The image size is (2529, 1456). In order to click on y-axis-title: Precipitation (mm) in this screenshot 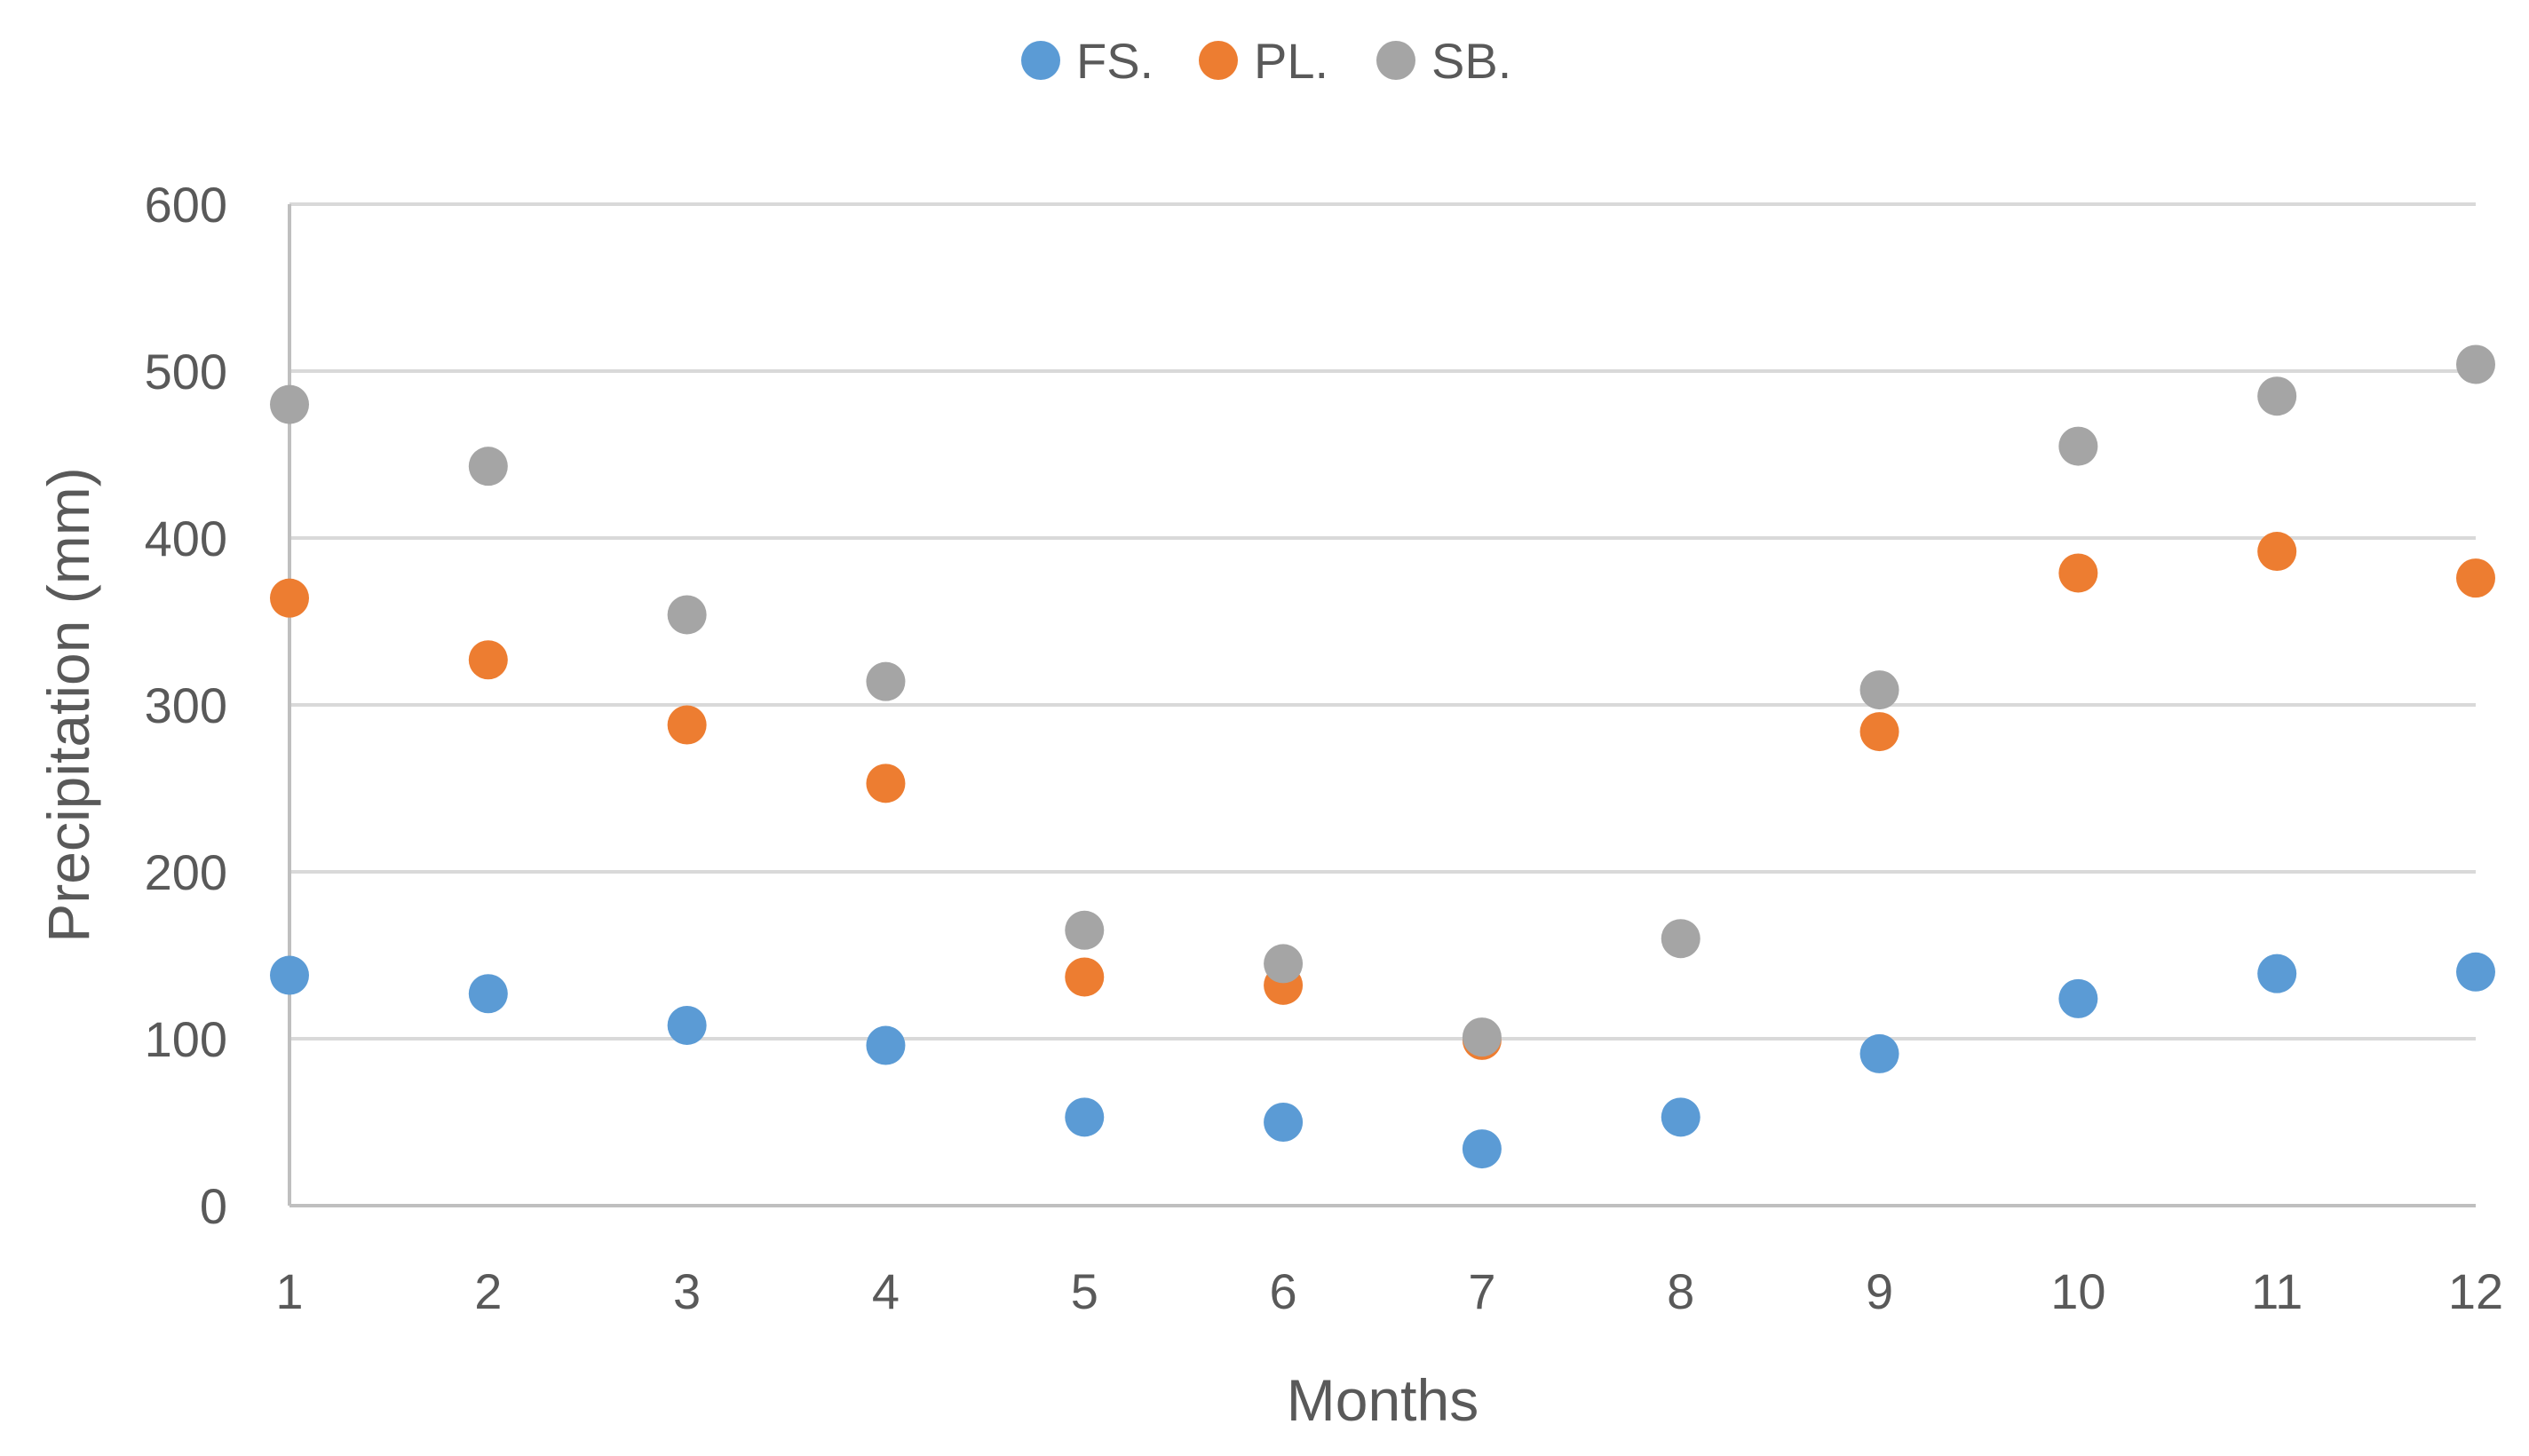, I will do `click(69, 704)`.